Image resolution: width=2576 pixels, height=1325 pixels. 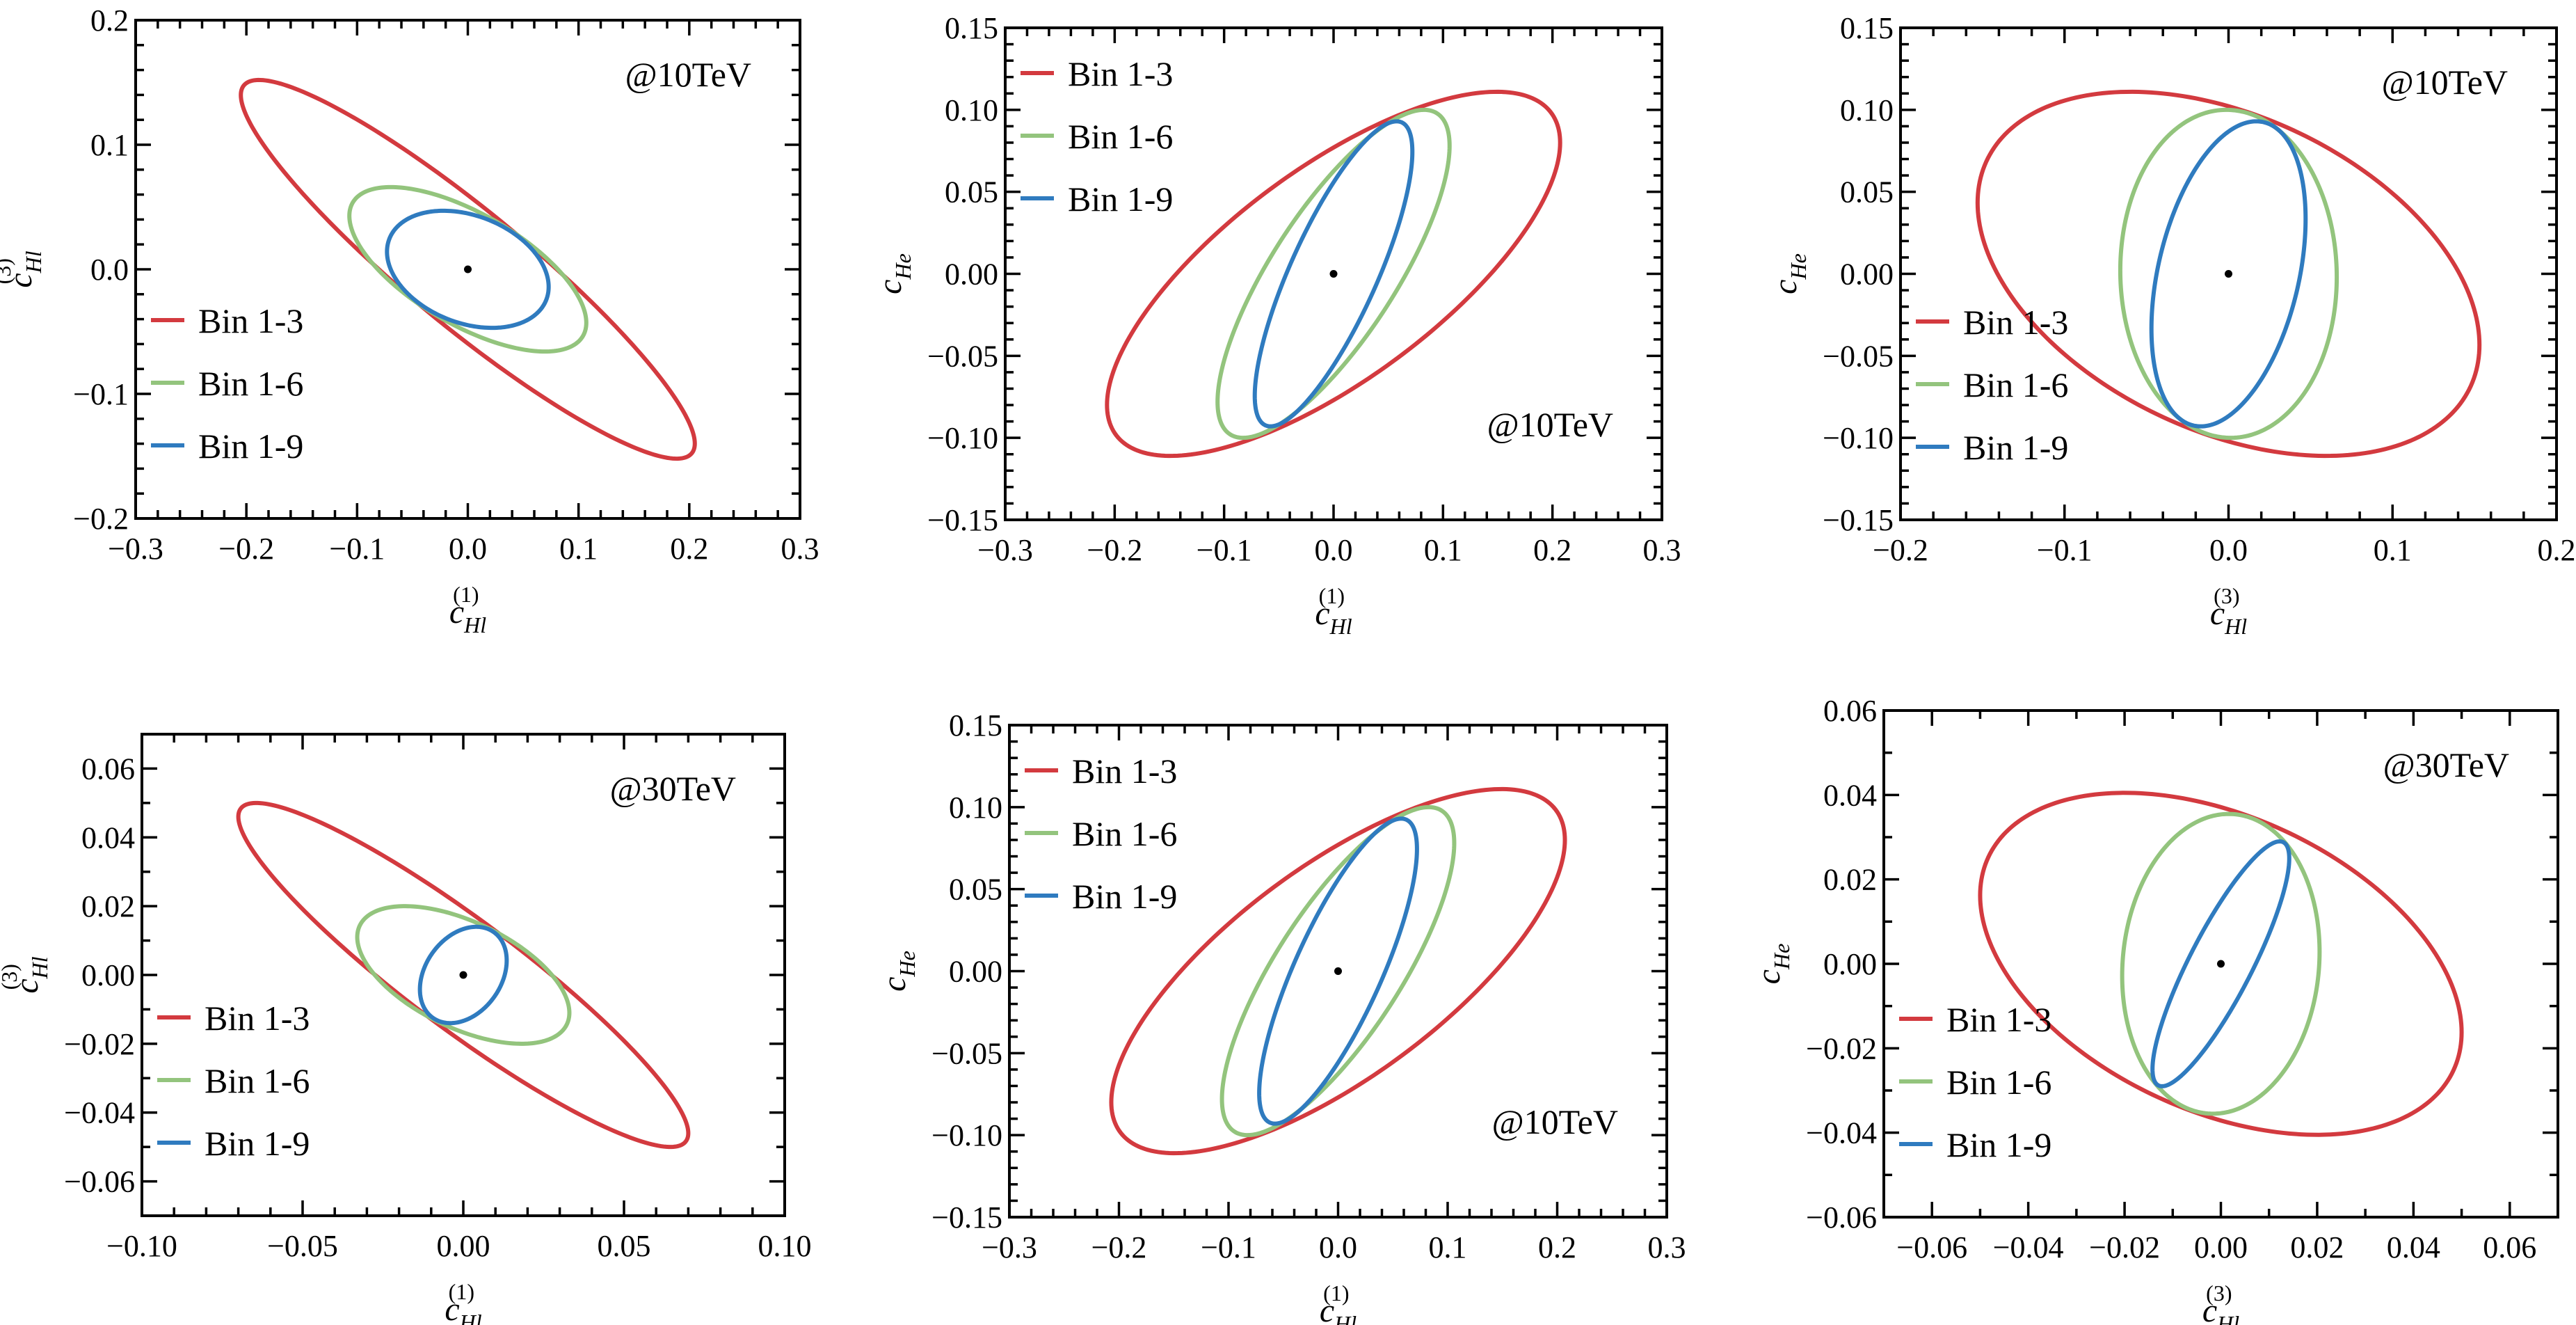 I want to click on x-tick-label: −0.10, so click(x=141, y=1246).